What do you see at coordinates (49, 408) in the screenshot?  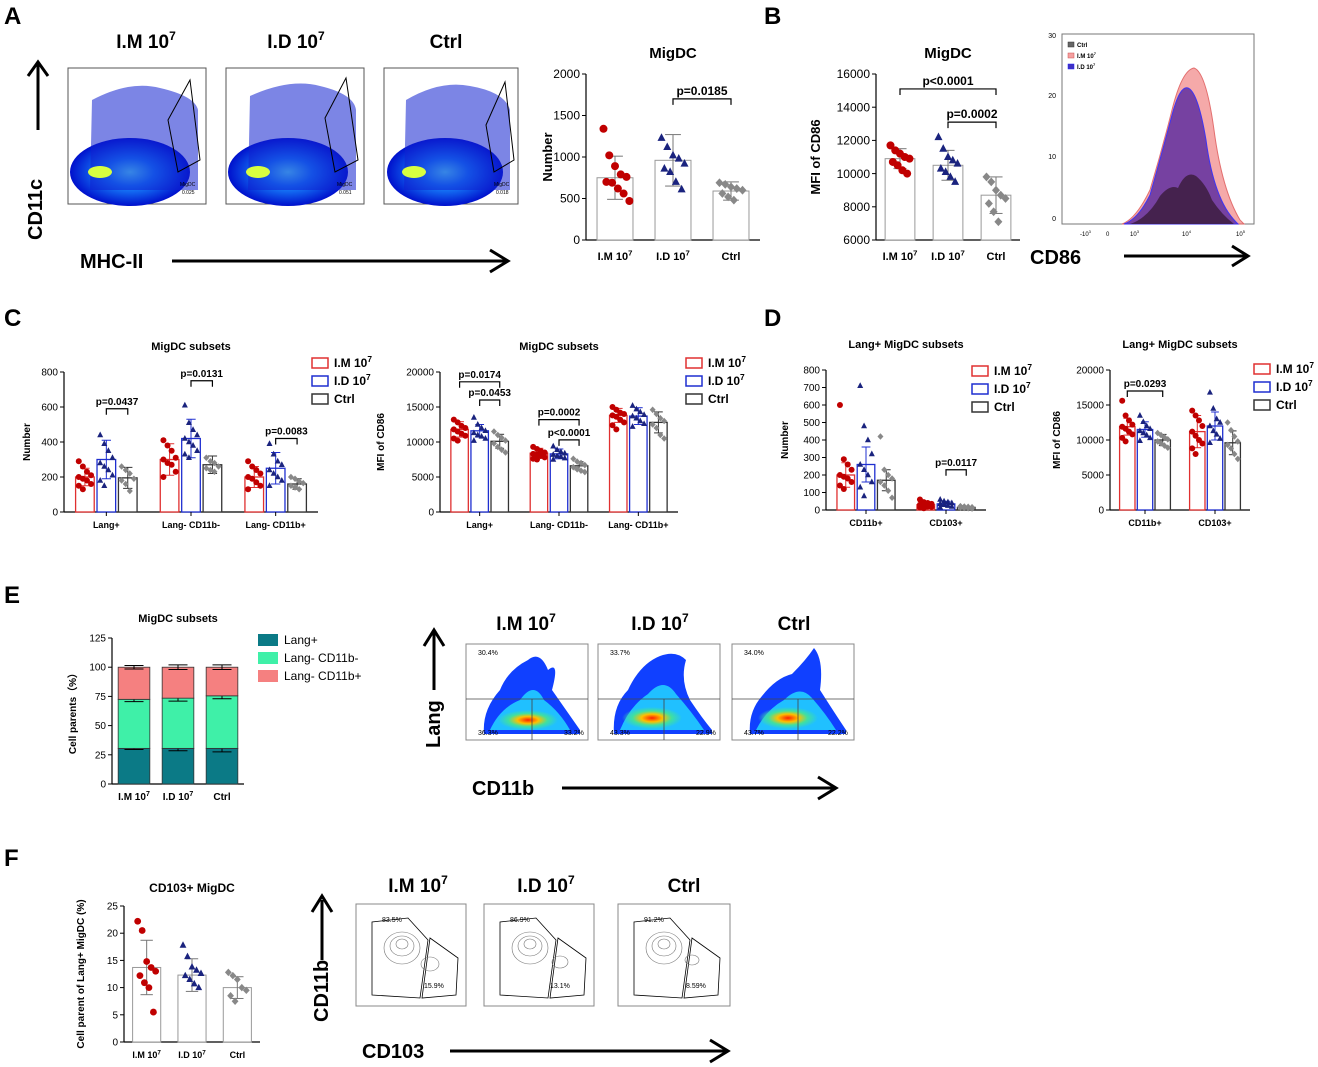 I see `chart-c1-ytick-3: 600` at bounding box center [49, 408].